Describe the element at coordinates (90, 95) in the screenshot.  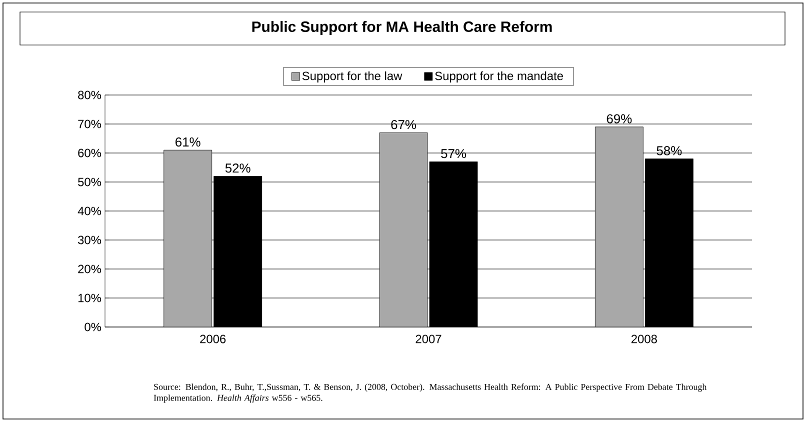
I see `y-tick-label: 80%` at that location.